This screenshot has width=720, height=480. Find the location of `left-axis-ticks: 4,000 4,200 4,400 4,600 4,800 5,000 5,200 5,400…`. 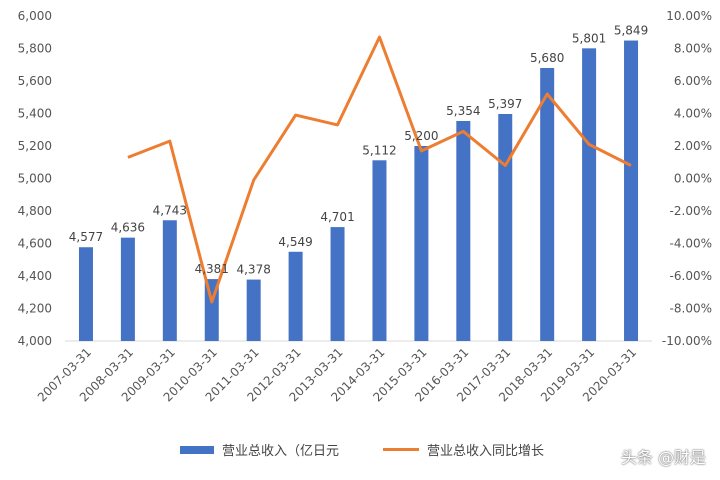

left-axis-ticks: 4,000 4,200 4,400 4,600 4,800 5,000 5,200 5,400… is located at coordinates (35, 178).